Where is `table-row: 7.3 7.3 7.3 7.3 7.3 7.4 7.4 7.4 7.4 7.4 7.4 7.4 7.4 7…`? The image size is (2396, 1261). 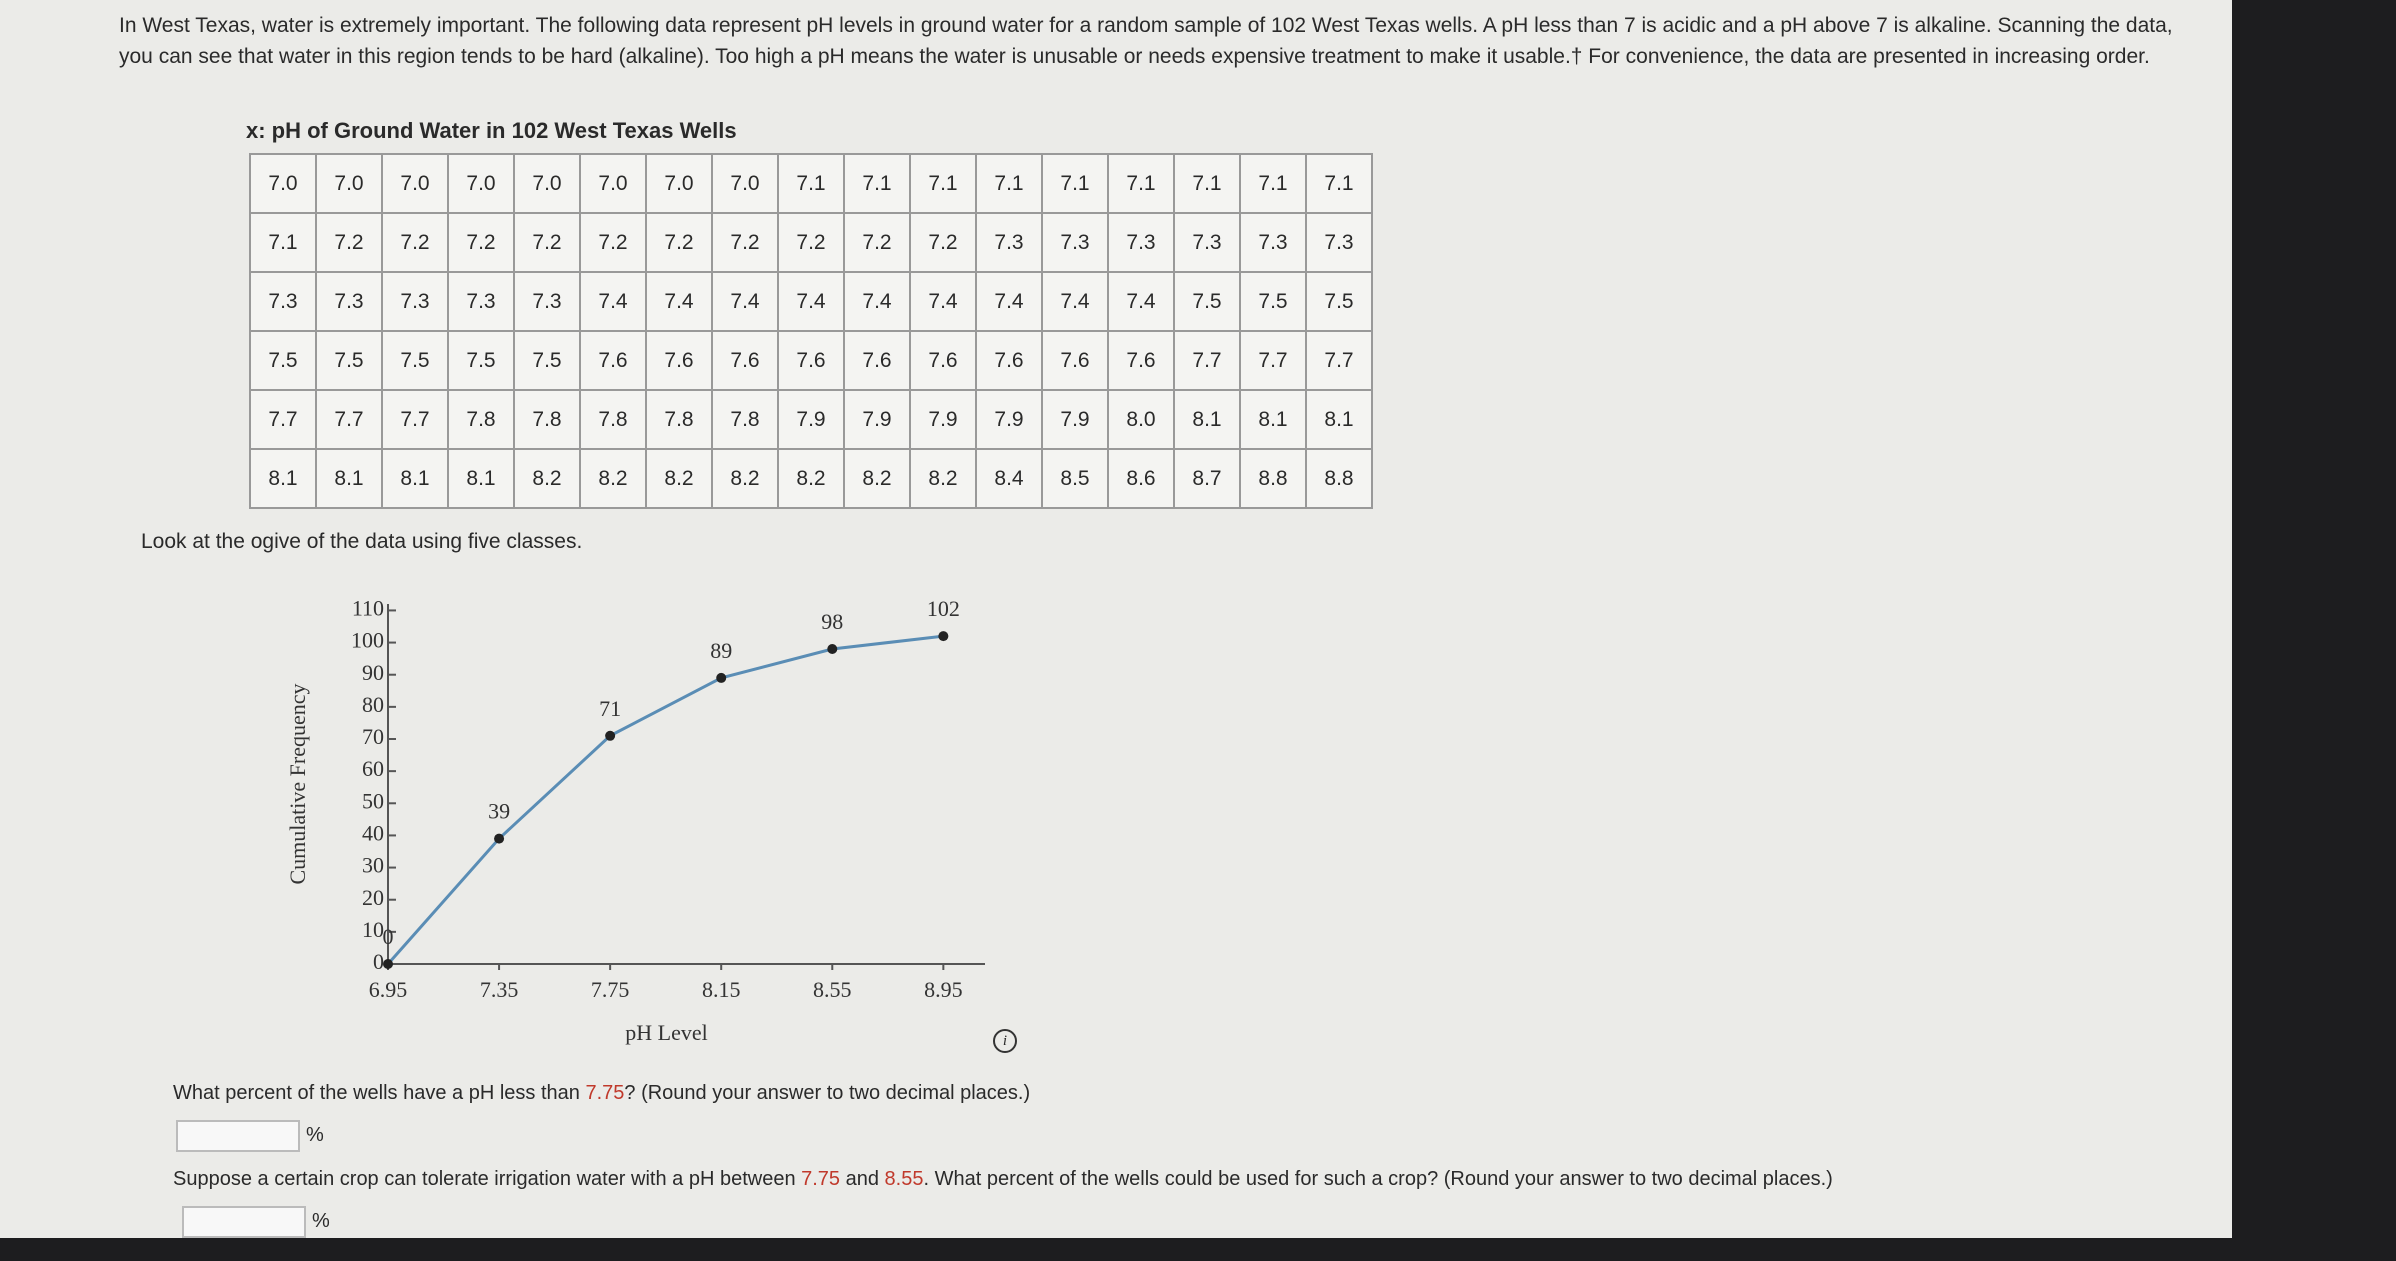 table-row: 7.3 7.3 7.3 7.3 7.3 7.4 7.4 7.4 7.4 7.4 7.4 7.4 7.4 7… is located at coordinates (811, 301).